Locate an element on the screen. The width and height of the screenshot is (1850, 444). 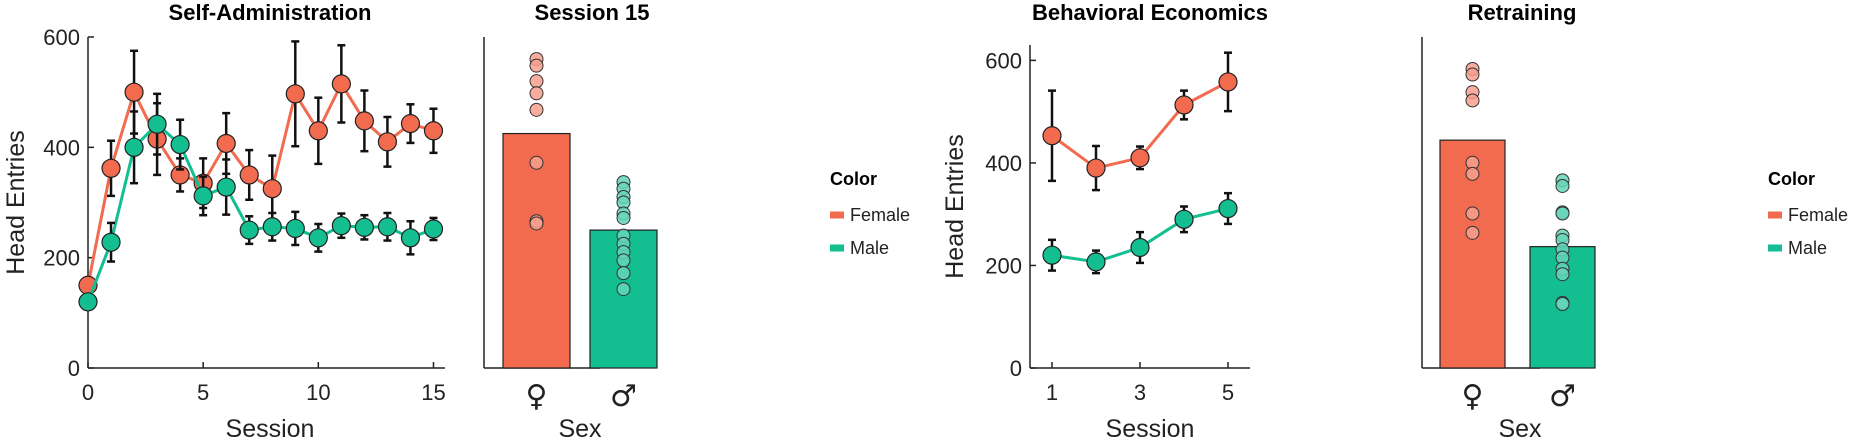
bar-female is located at coordinates (536, 250).